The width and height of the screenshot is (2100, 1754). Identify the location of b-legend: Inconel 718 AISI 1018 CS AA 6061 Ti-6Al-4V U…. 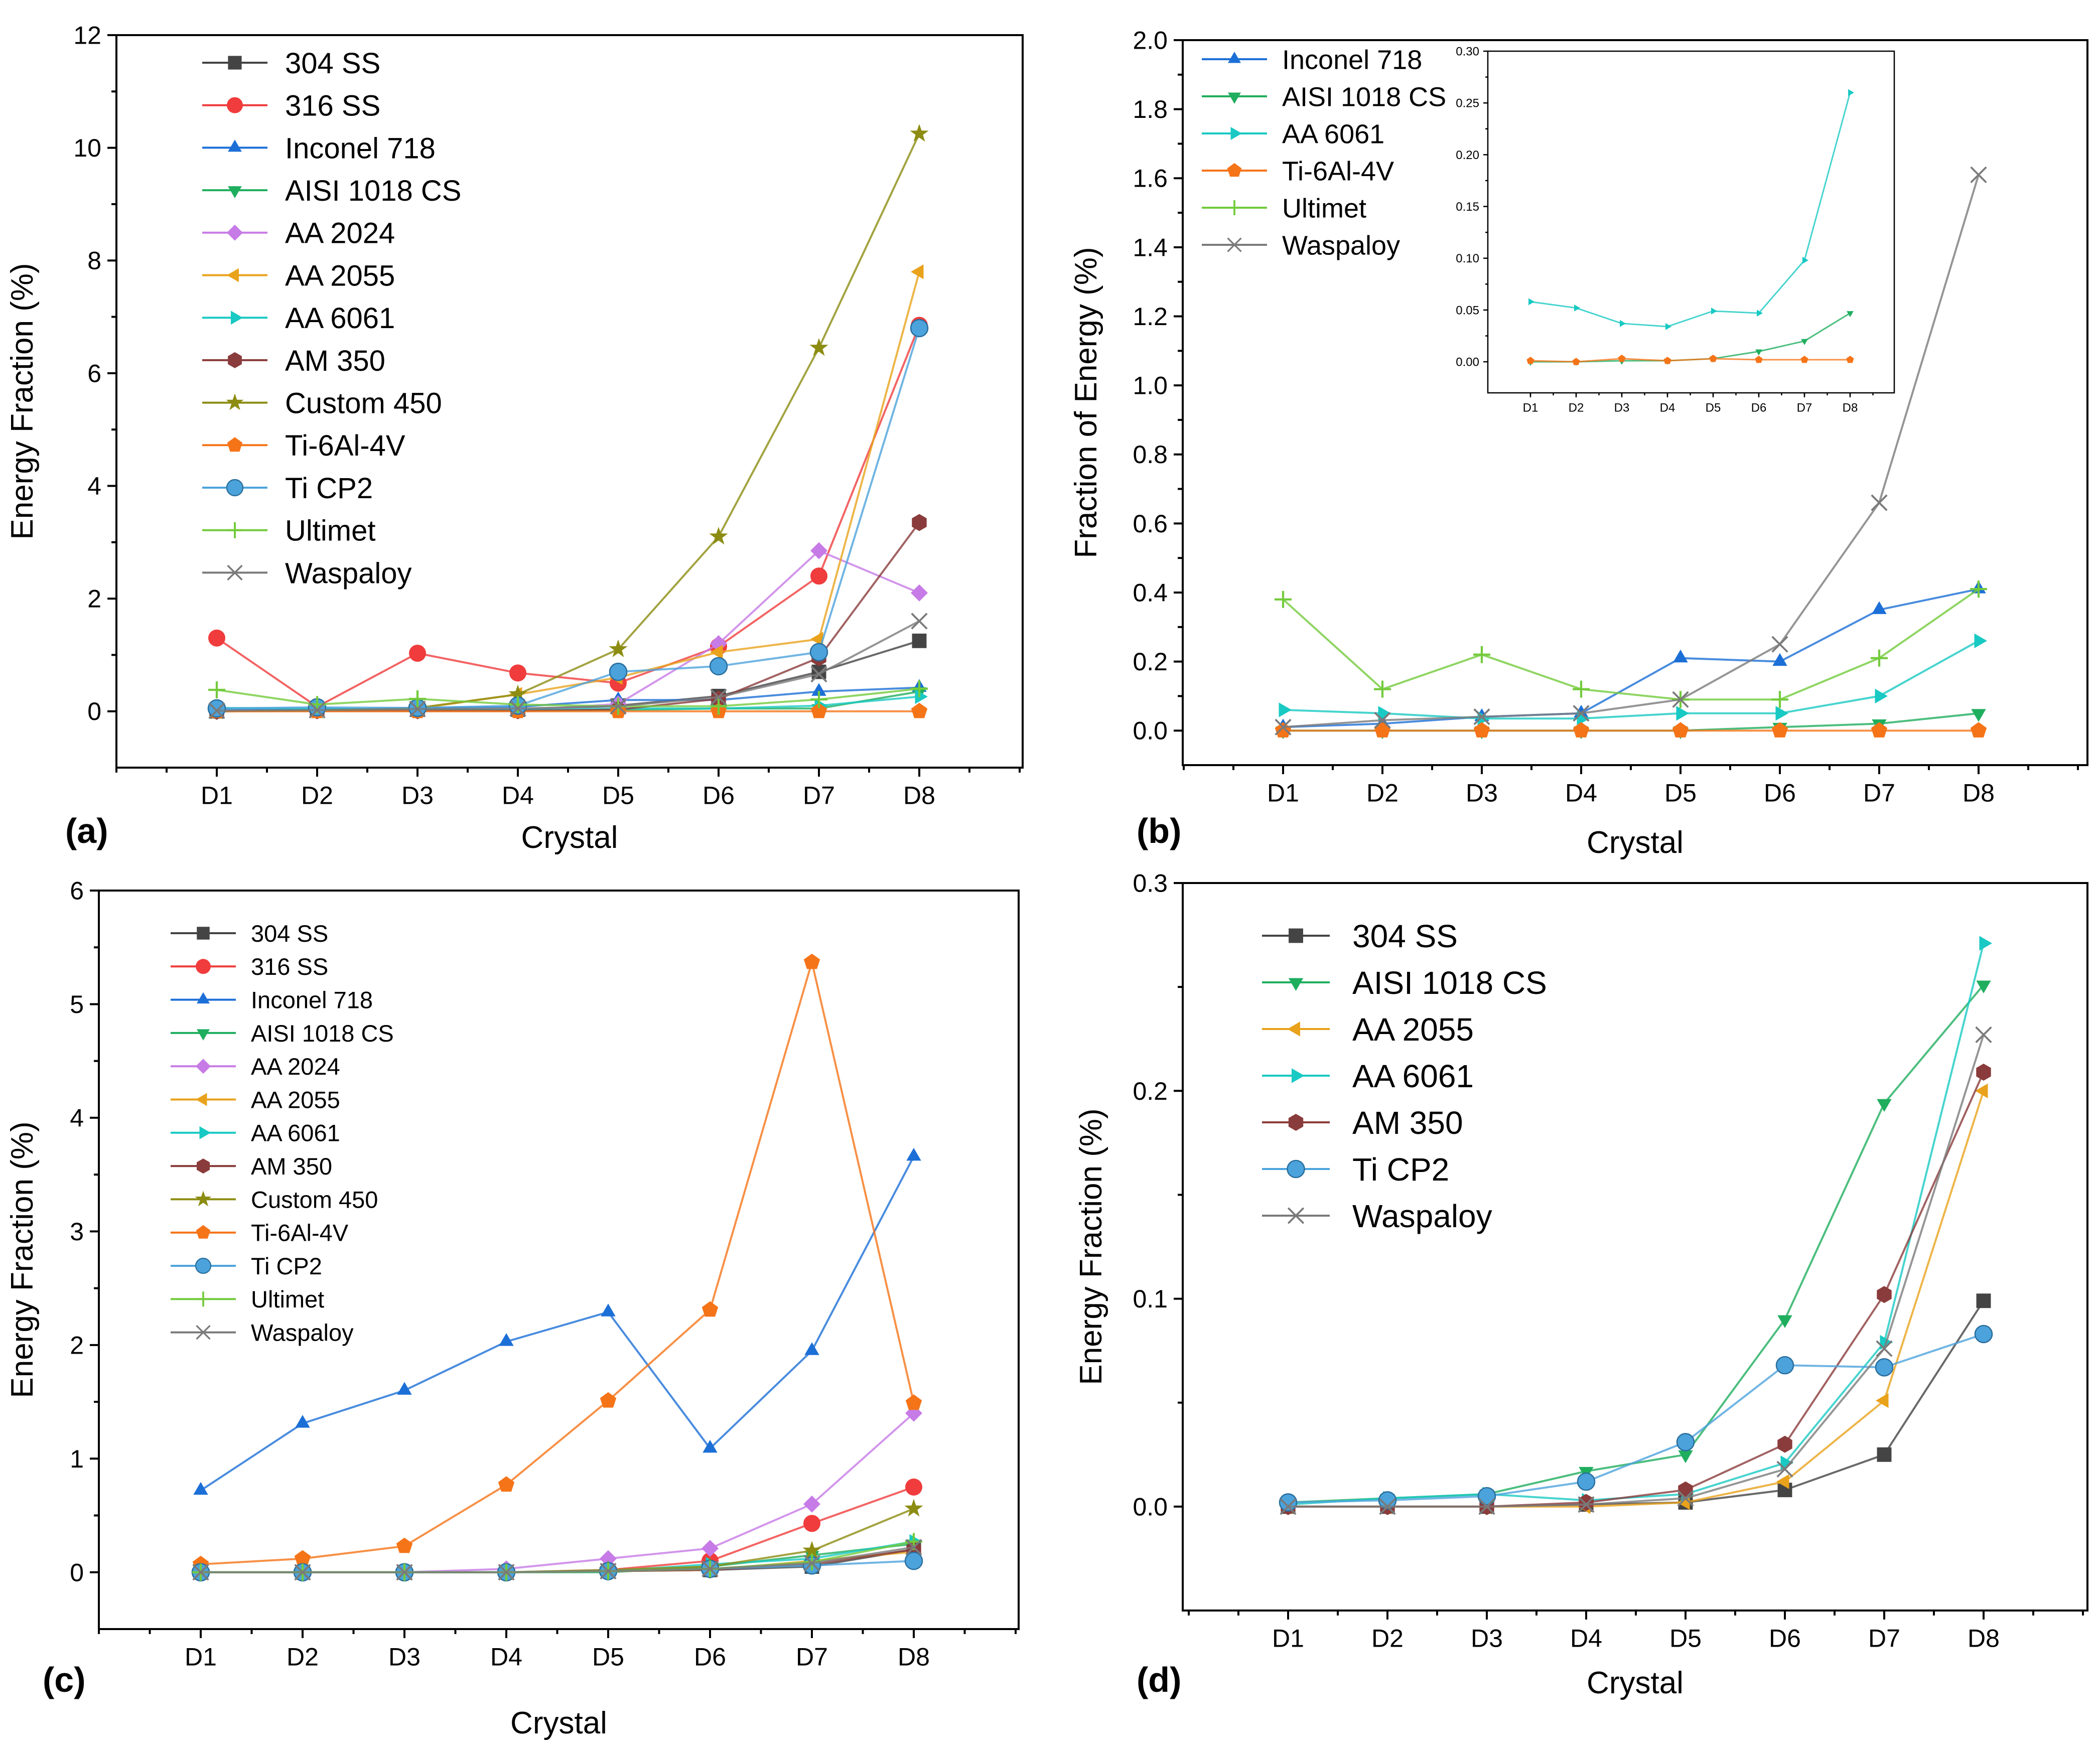
(1324, 152).